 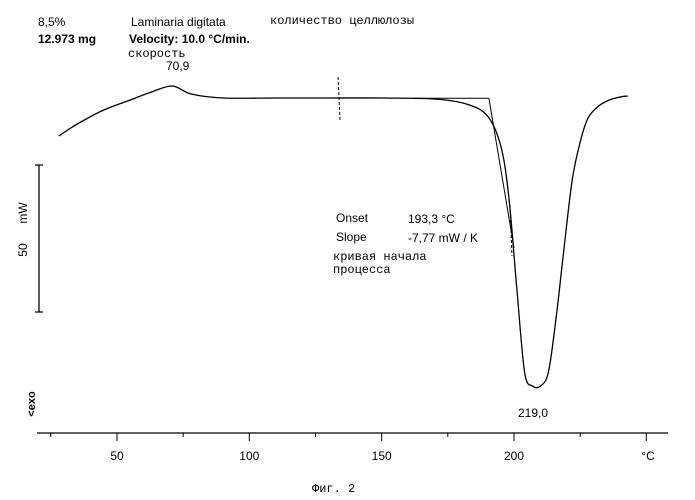 I want to click on exo-direction-label: <exo, so click(x=32, y=404).